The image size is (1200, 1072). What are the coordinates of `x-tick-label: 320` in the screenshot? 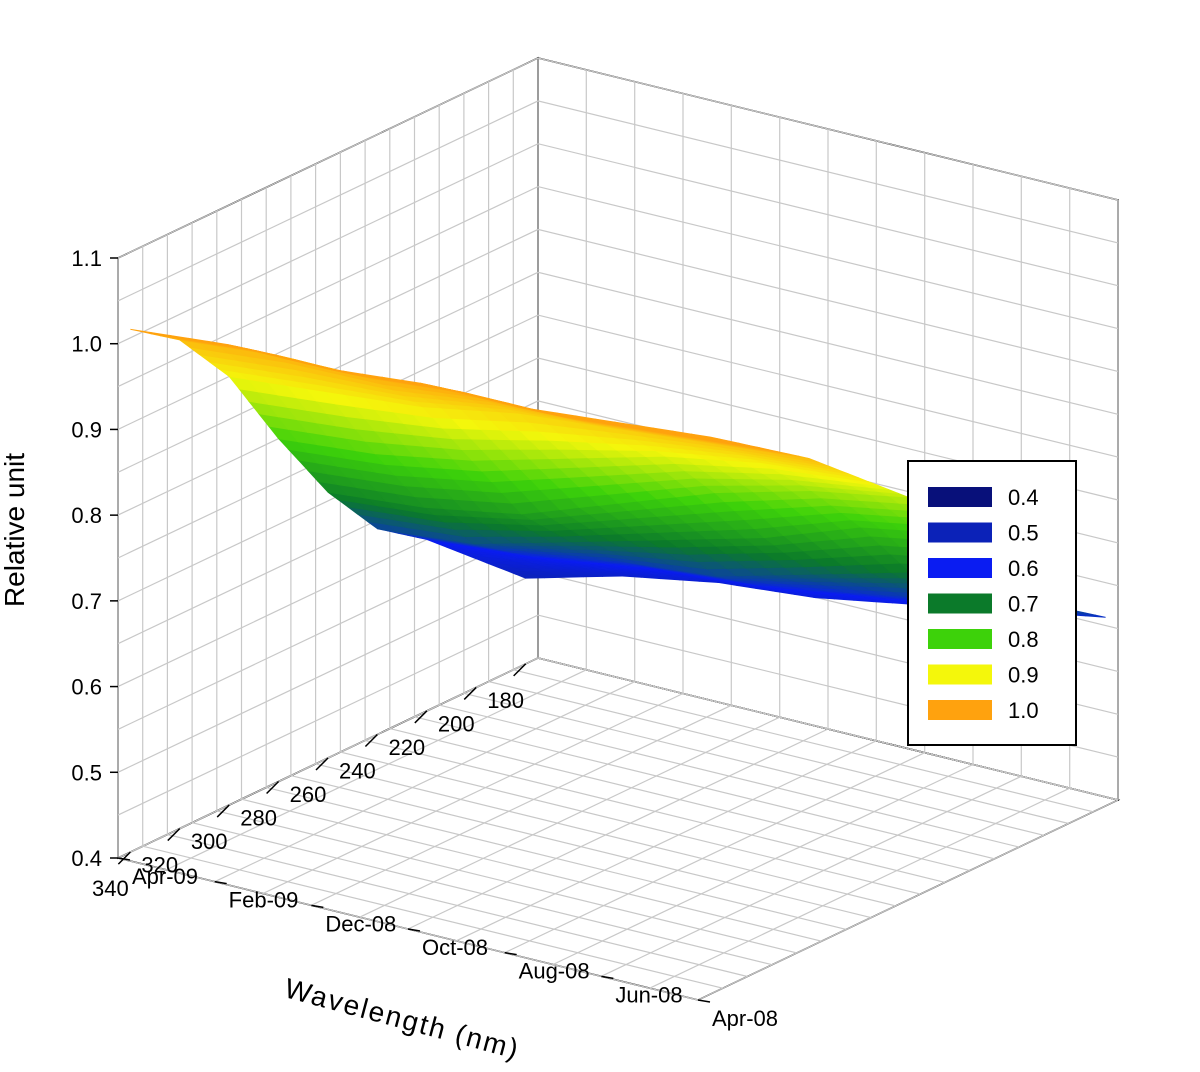 It's located at (159, 865).